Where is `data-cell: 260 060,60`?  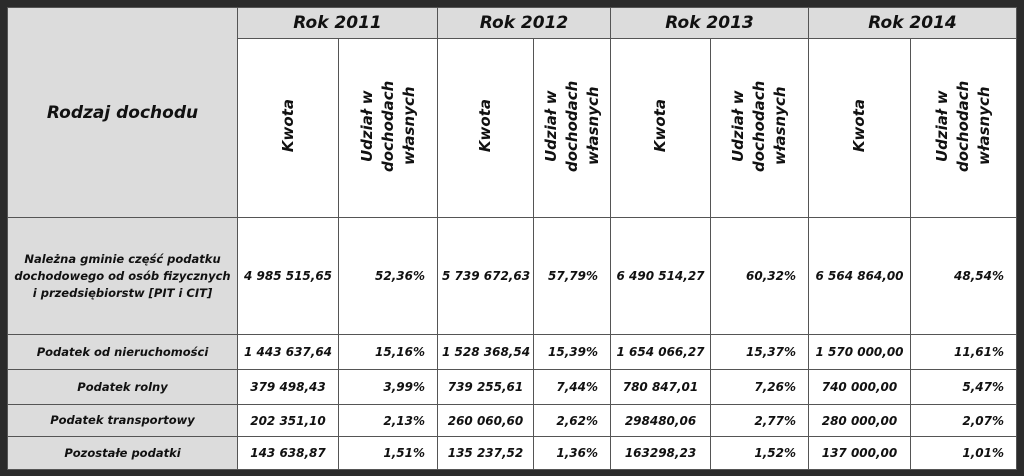 data-cell: 260 060,60 is located at coordinates (485, 420).